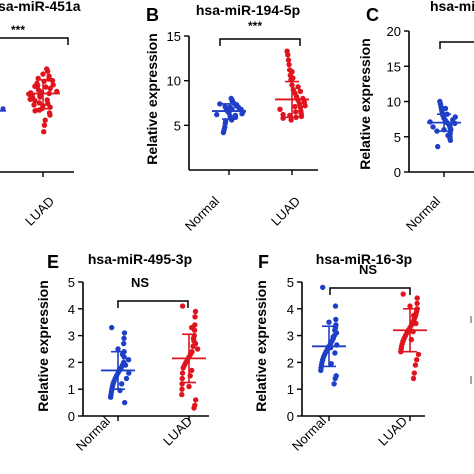 This screenshot has height=474, width=474. Describe the element at coordinates (242, 102) in the screenshot. I see `axes: 5 10 15` at that location.